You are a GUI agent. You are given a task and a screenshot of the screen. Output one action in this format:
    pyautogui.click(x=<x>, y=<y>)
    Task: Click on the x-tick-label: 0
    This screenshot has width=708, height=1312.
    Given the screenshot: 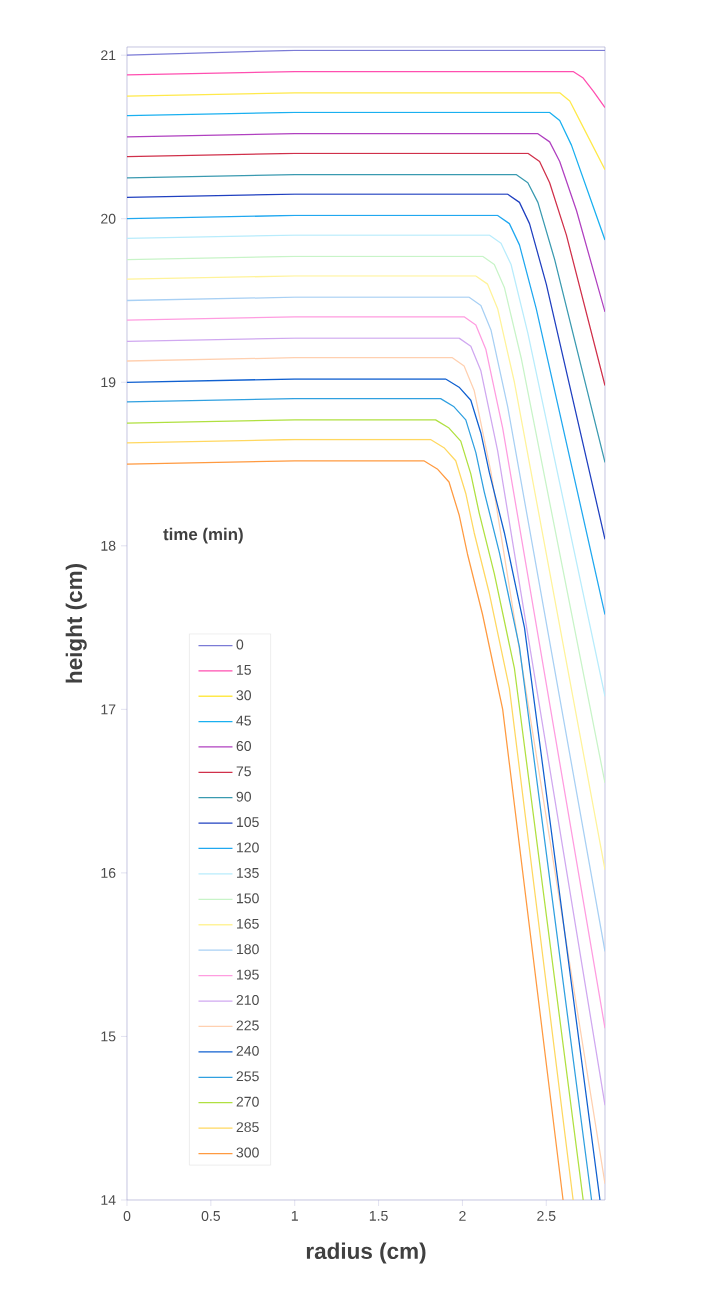 What is the action you would take?
    pyautogui.click(x=127, y=1215)
    